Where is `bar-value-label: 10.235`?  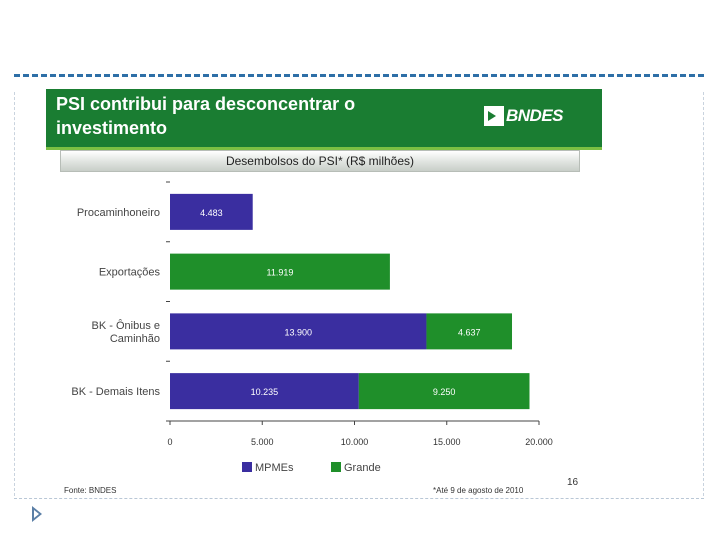 bar-value-label: 10.235 is located at coordinates (265, 392).